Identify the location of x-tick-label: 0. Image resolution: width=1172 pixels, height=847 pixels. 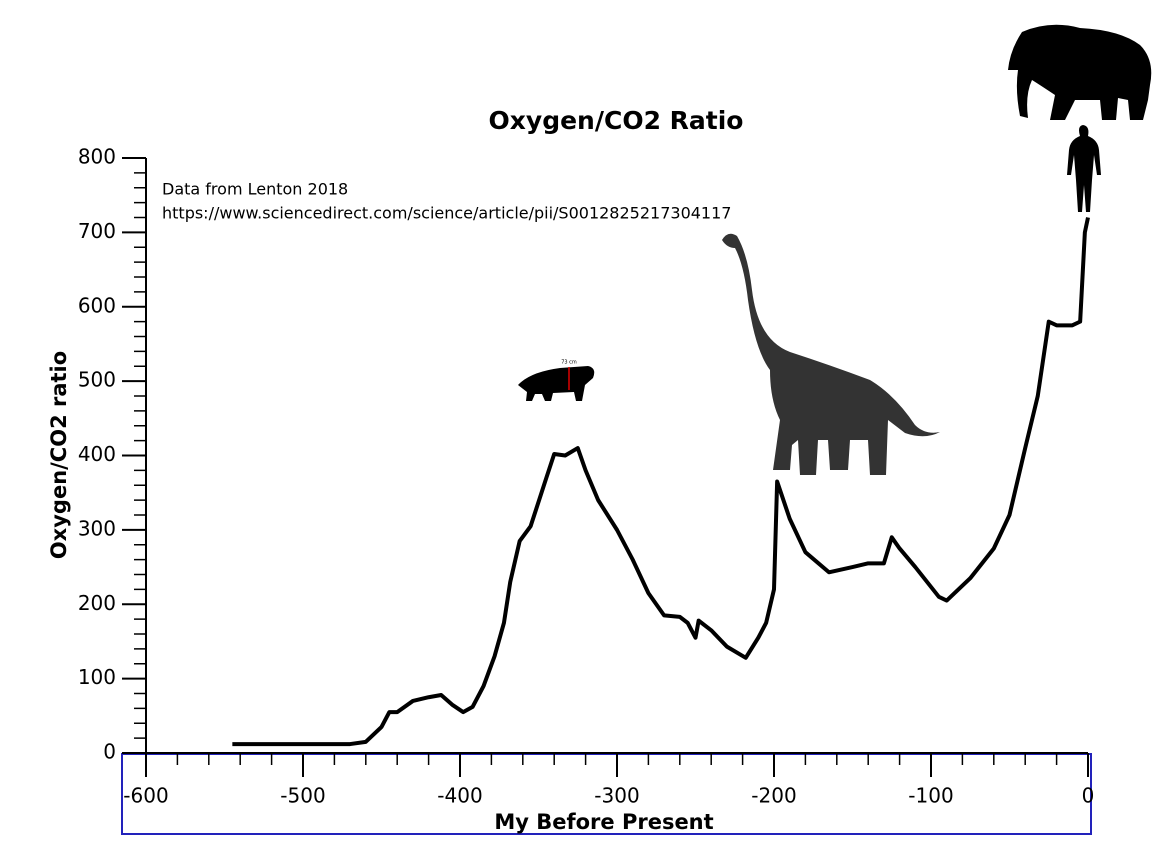
(1088, 796).